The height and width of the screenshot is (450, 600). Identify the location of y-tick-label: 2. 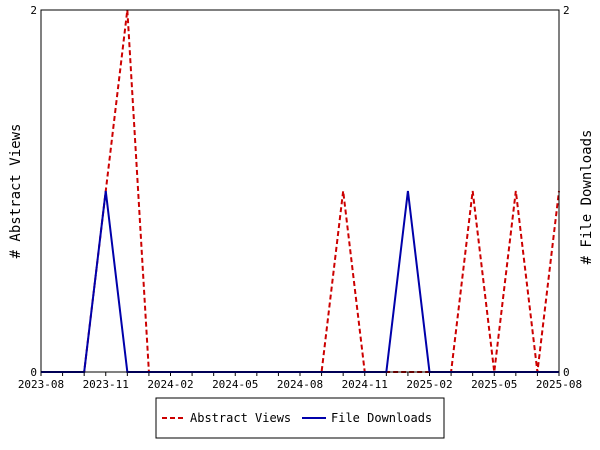
(33, 10).